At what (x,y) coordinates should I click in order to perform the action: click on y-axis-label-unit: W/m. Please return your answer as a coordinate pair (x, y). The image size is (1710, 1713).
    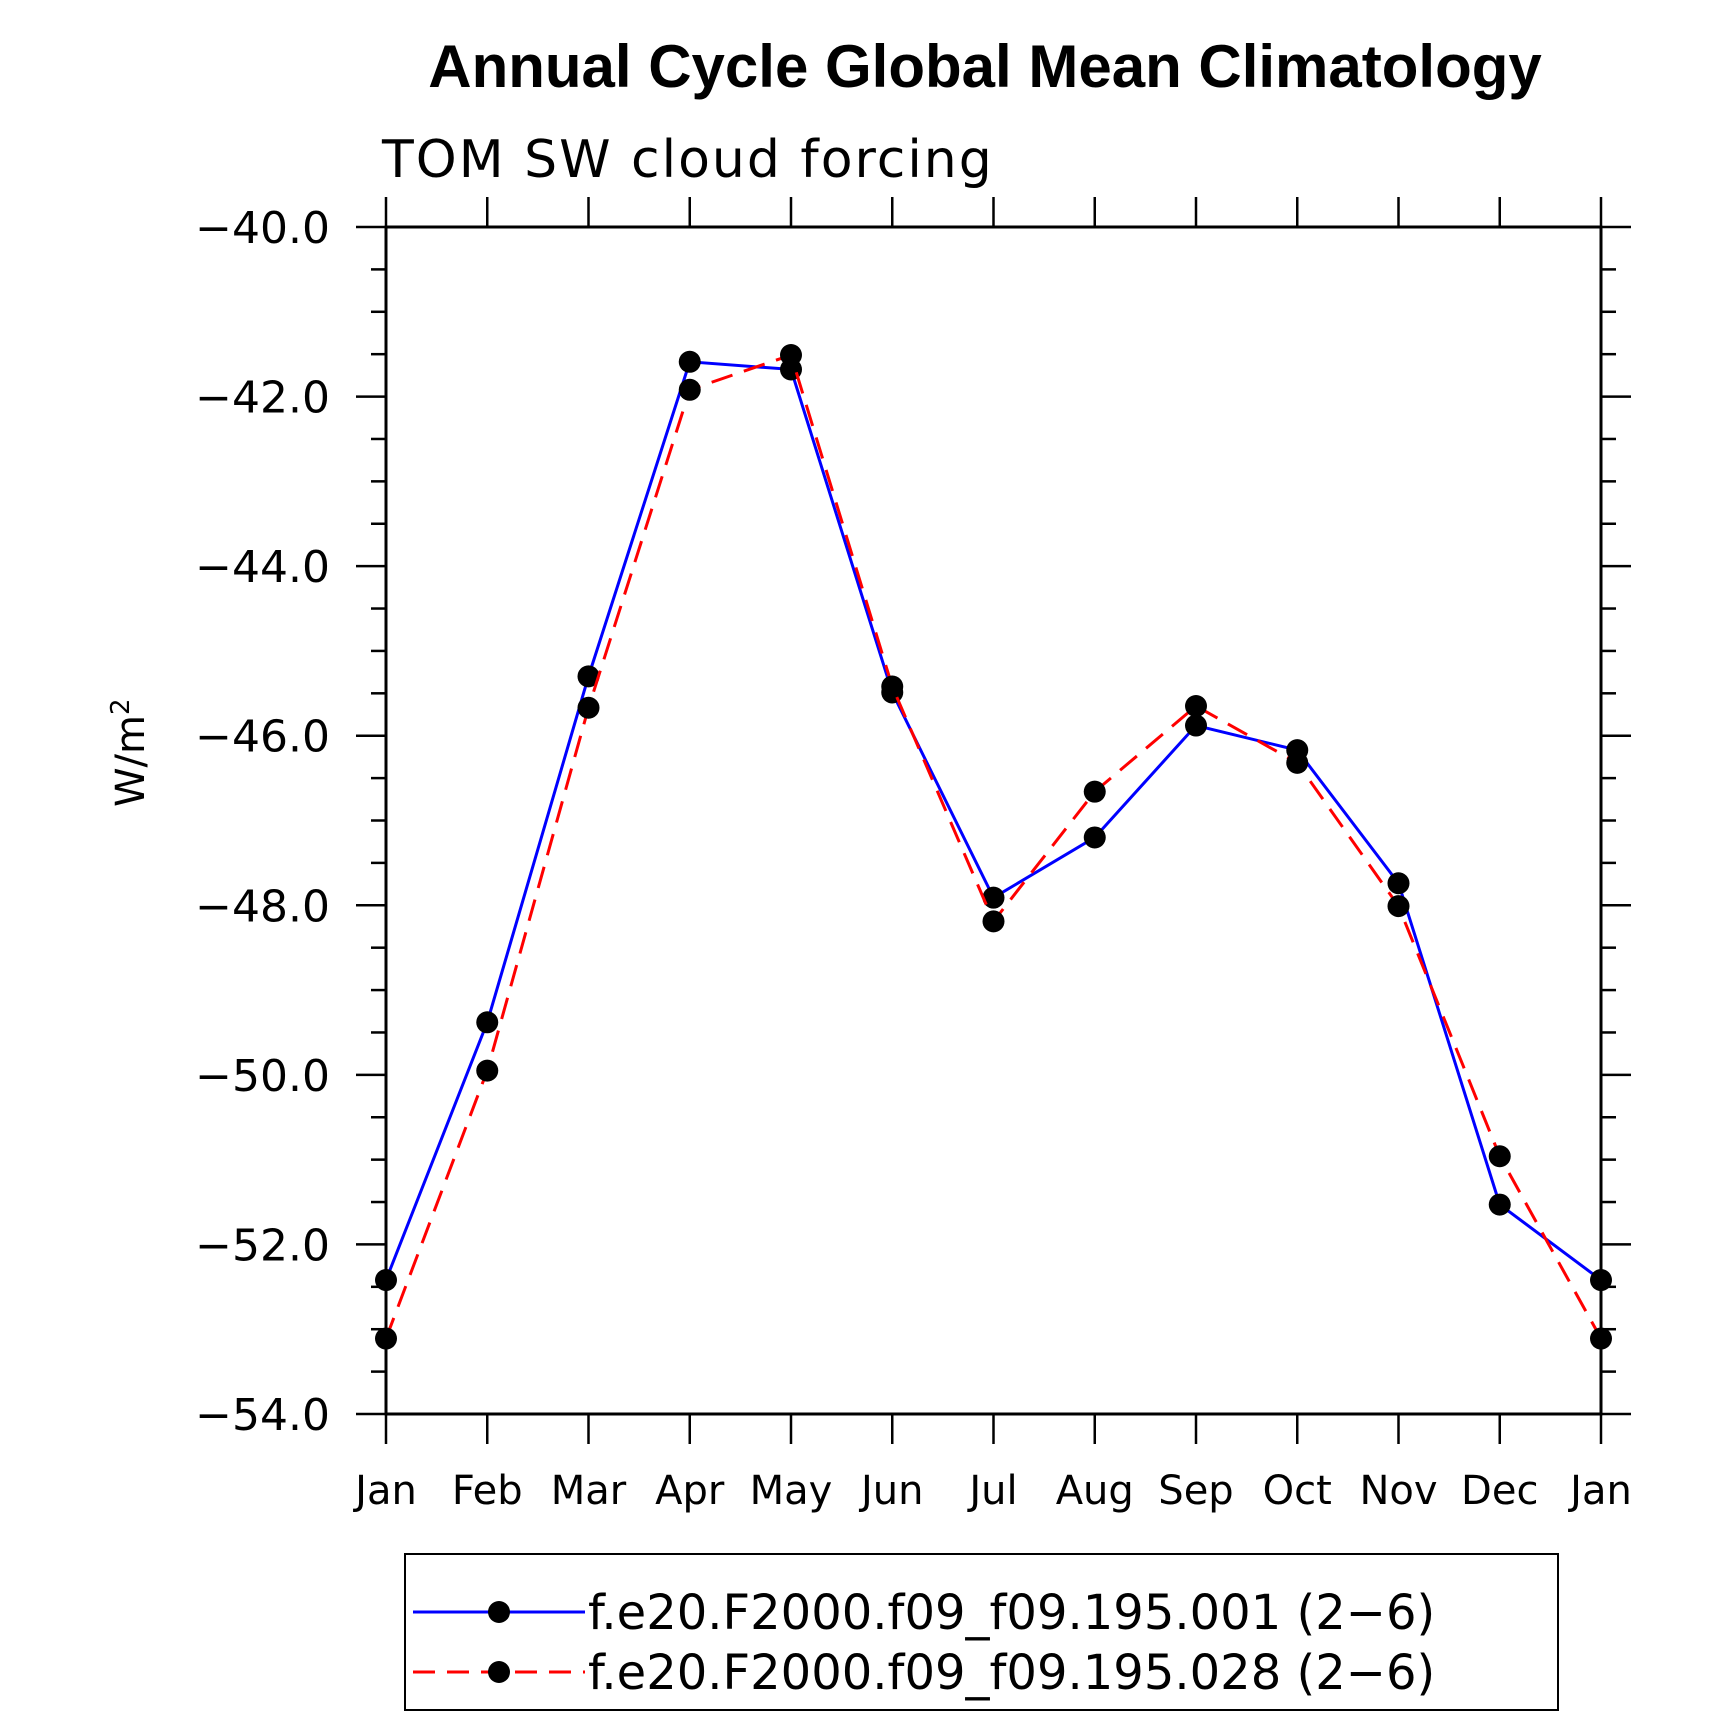
    Looking at the image, I should click on (131, 761).